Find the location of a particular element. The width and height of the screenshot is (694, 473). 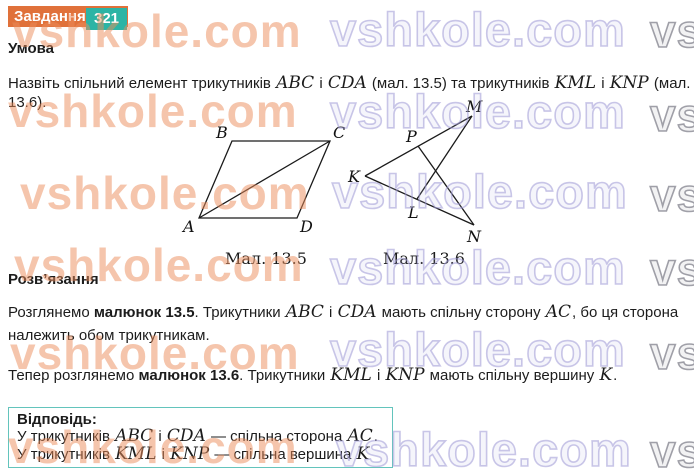

segment-ml is located at coordinates (444, 157).